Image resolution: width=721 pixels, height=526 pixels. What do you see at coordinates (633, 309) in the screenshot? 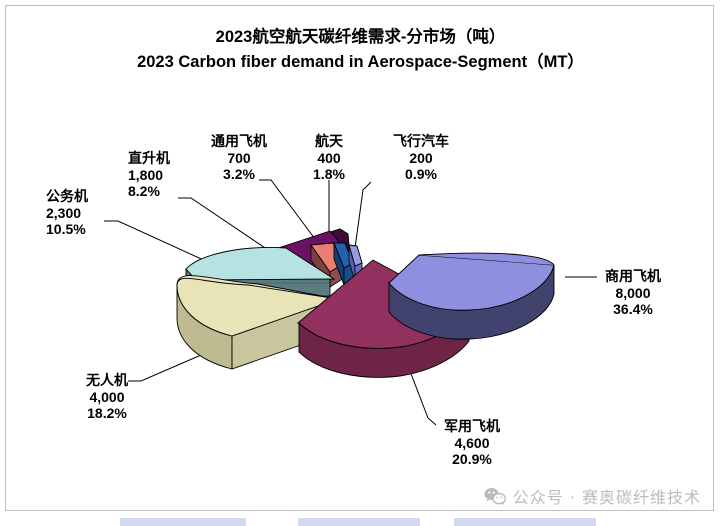
I see `label-commercial-percent: 36.4%` at bounding box center [633, 309].